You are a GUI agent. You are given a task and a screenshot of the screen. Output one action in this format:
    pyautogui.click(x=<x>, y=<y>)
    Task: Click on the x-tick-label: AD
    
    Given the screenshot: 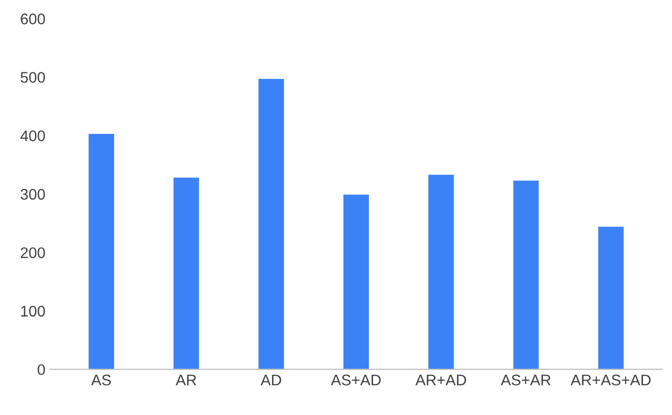 What is the action you would take?
    pyautogui.click(x=271, y=380)
    